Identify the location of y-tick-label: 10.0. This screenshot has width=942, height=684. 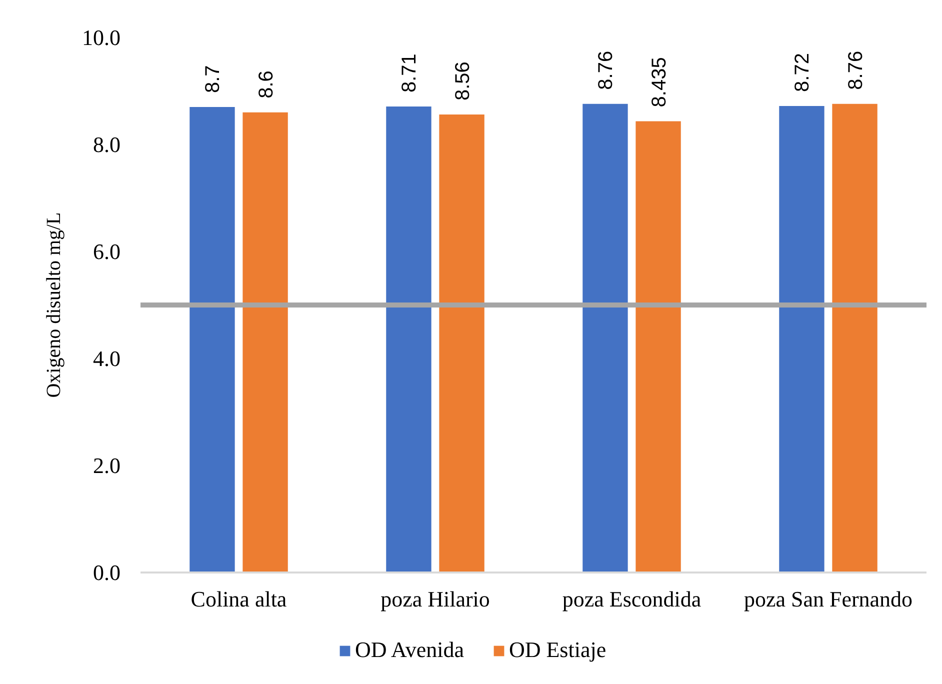
(101, 37).